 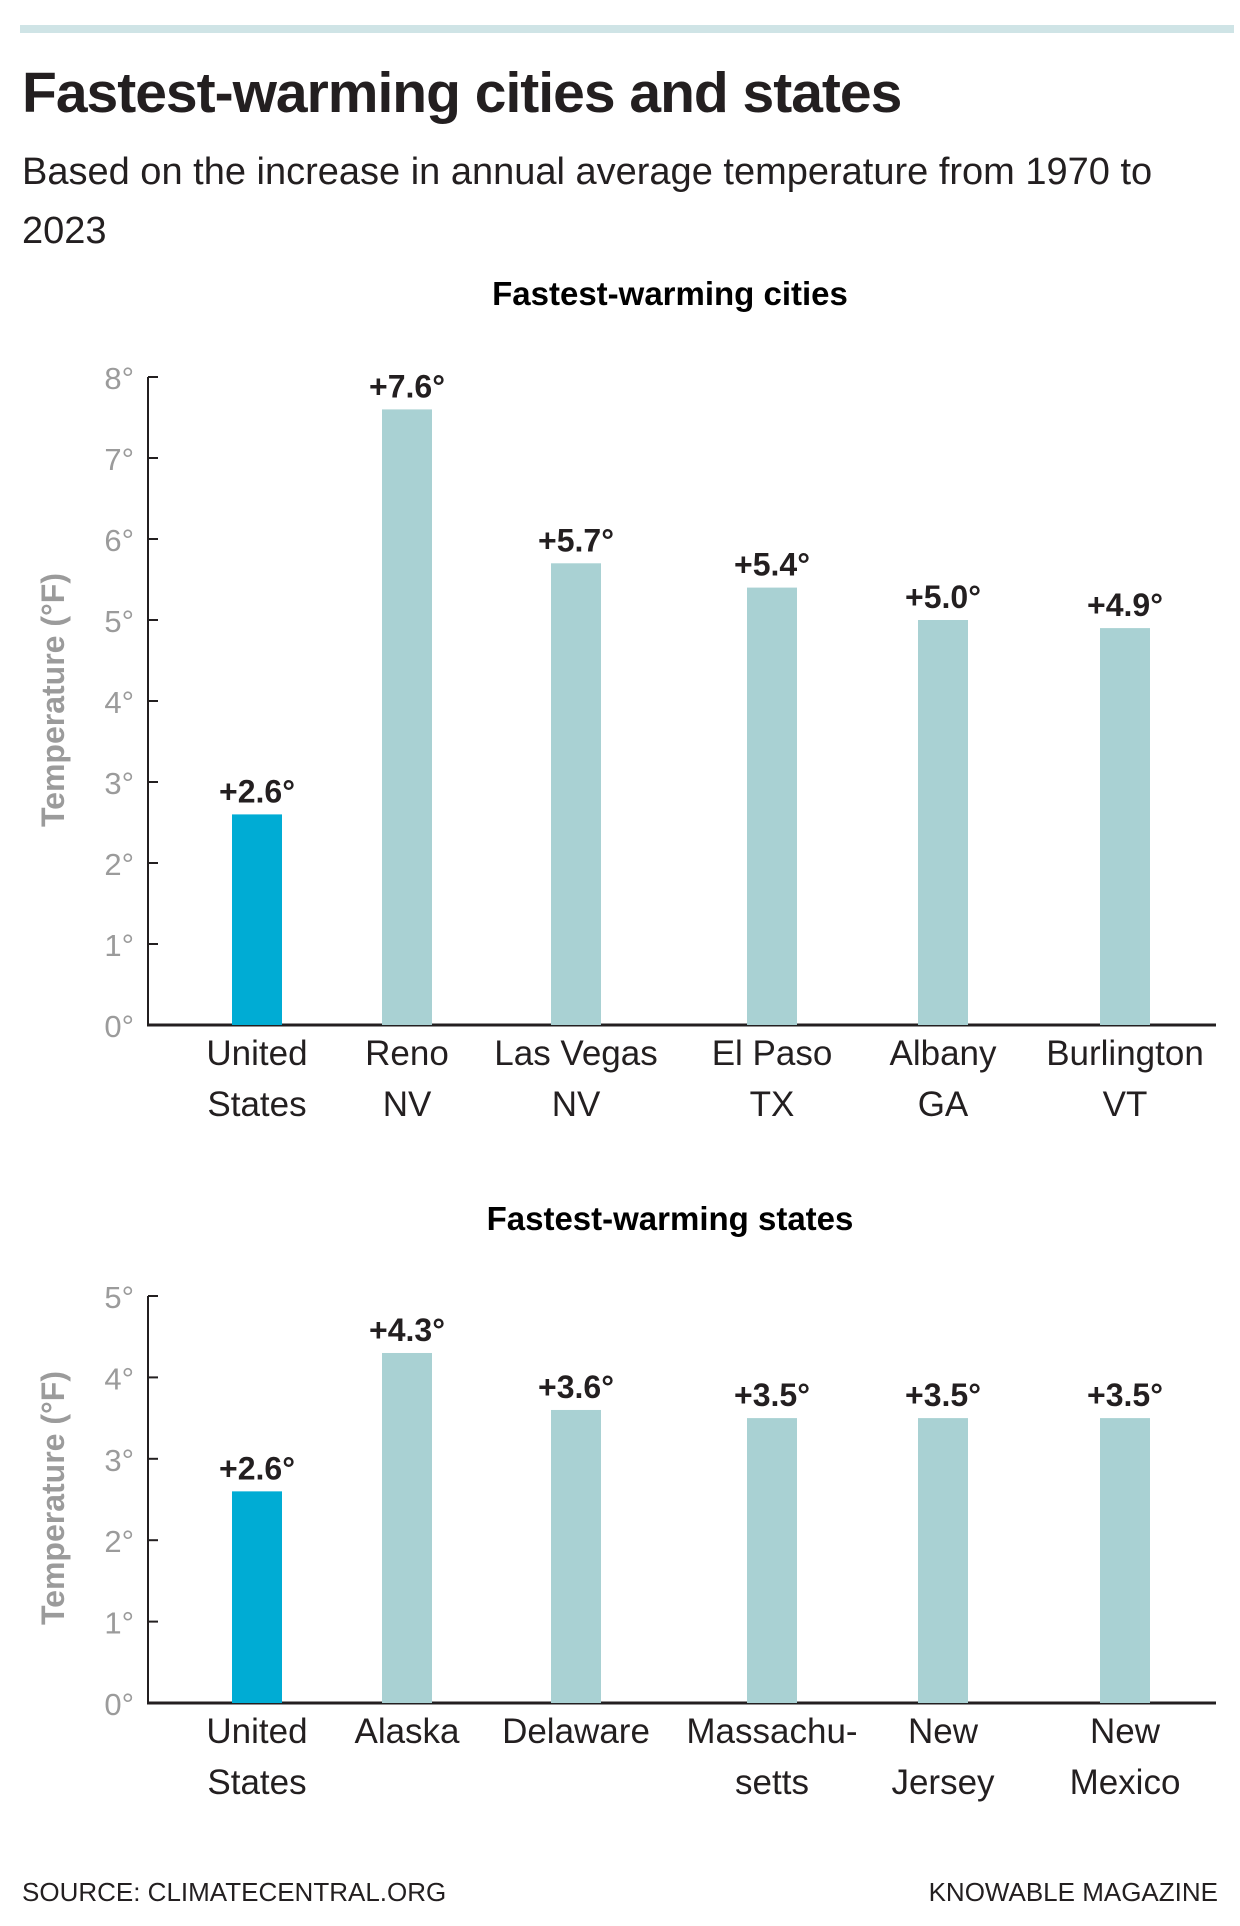 I want to click on category-label: Albany, so click(x=943, y=1053).